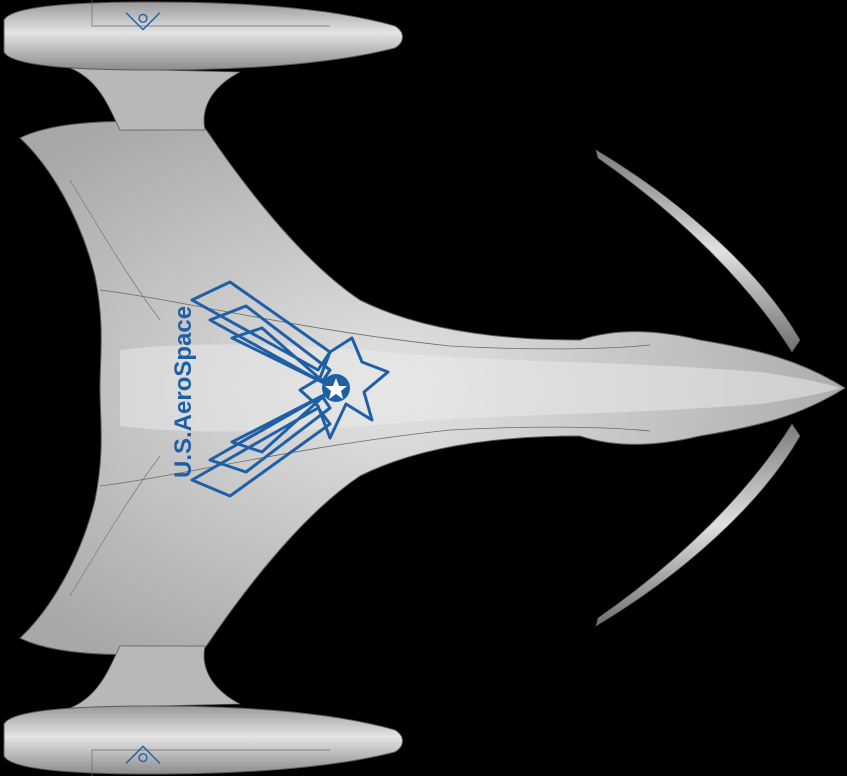  What do you see at coordinates (336, 388) in the screenshot?
I see `insignia-star` at bounding box center [336, 388].